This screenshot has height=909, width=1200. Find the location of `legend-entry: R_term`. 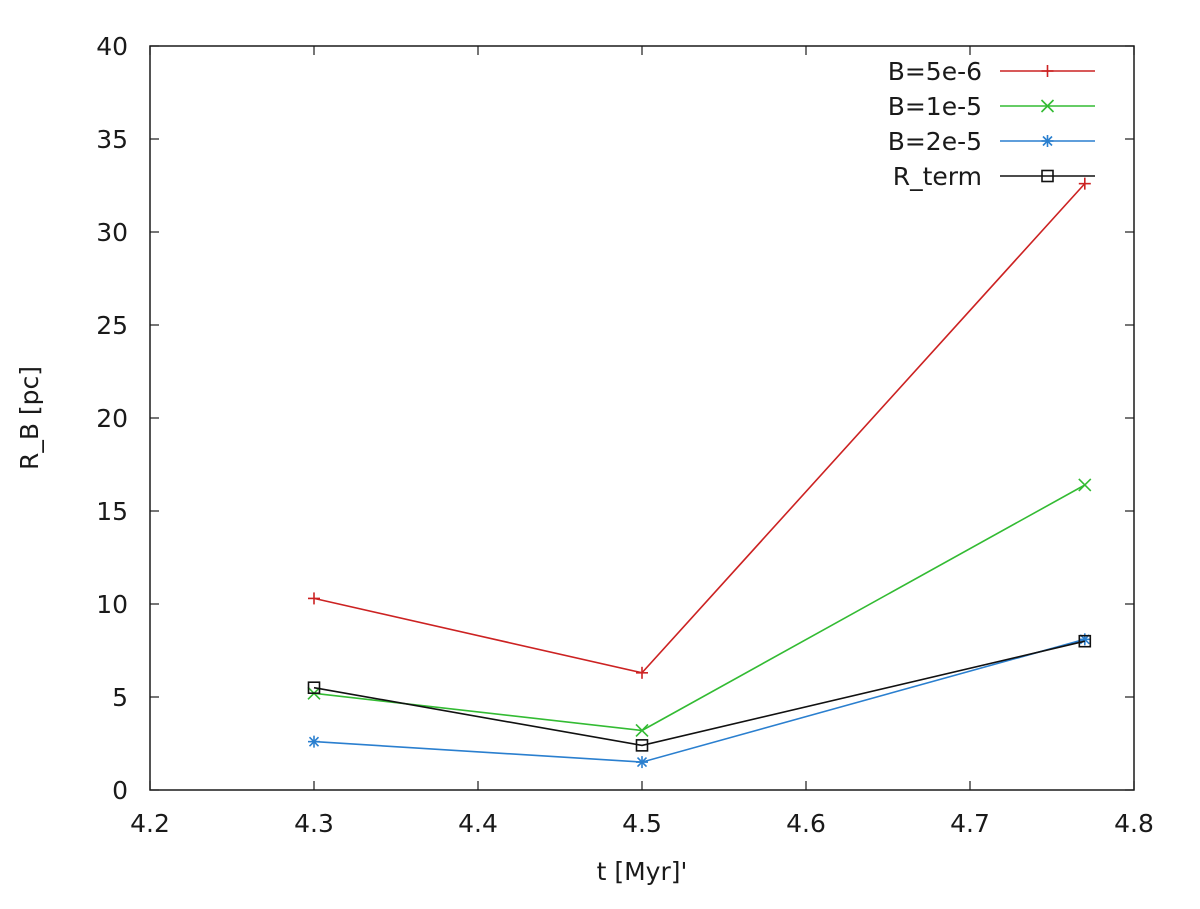

legend-entry: R_term is located at coordinates (994, 176).